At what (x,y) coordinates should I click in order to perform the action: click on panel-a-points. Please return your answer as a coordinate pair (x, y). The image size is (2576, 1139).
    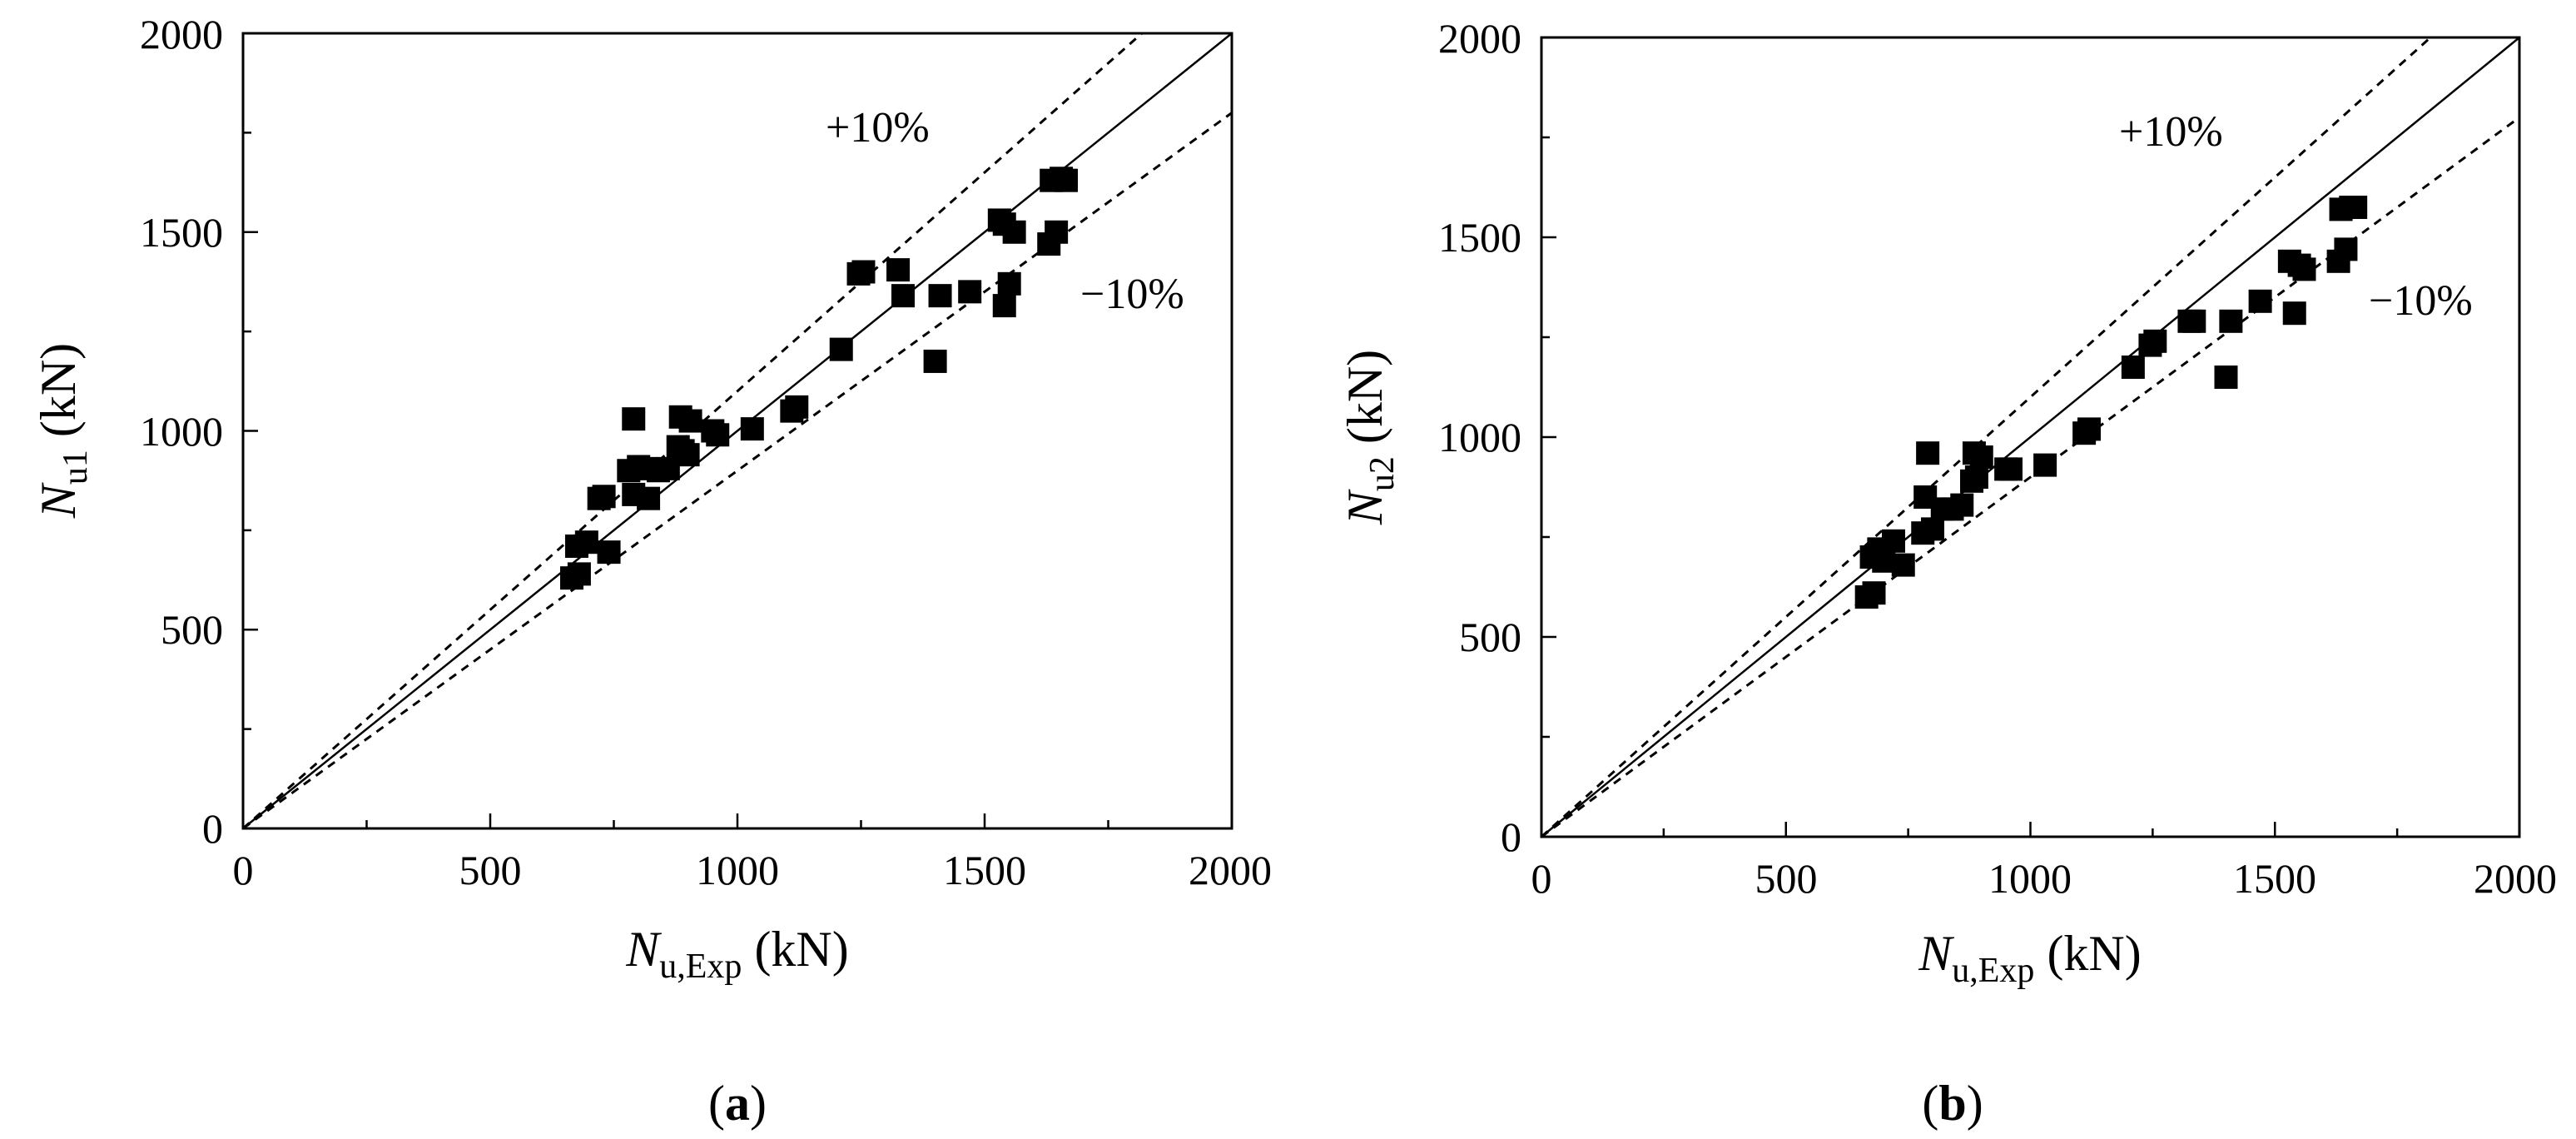
    Looking at the image, I should click on (819, 378).